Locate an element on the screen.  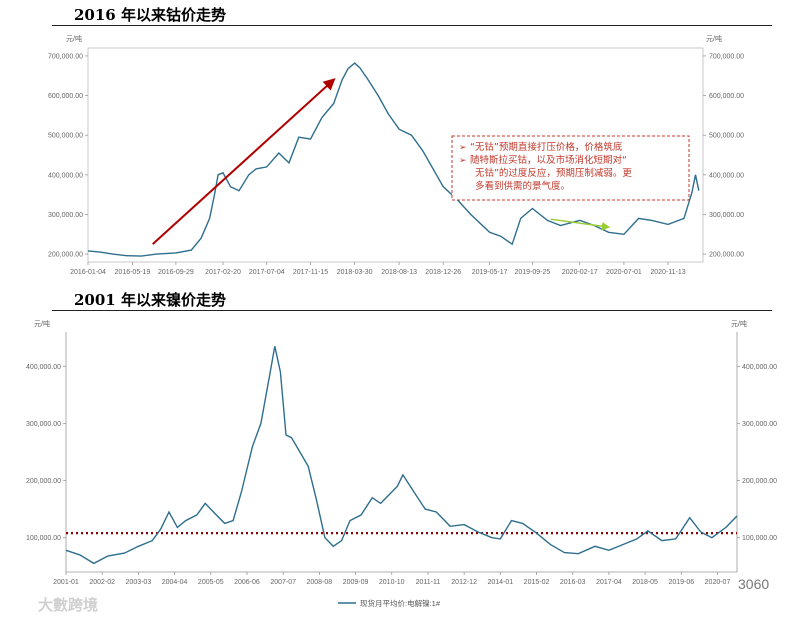
cobalt-ytick-label-right: 700,000.00 is located at coordinates (726, 56).